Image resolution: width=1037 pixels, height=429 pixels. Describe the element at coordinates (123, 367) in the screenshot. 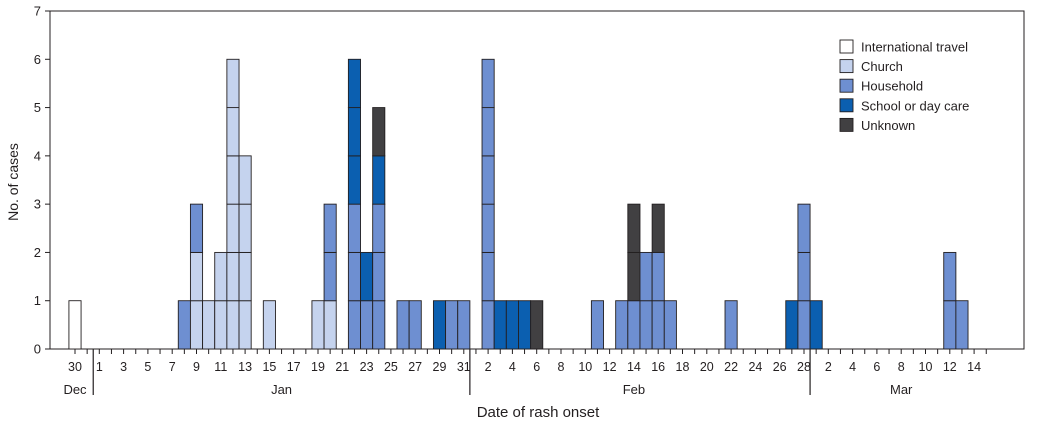

I see `x-tick-label: 3` at that location.